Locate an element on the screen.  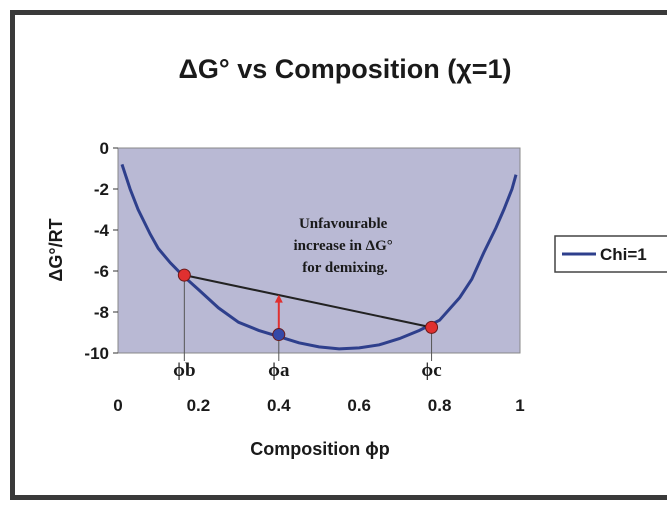
x-tick-label: 0.2 is located at coordinates (199, 405).